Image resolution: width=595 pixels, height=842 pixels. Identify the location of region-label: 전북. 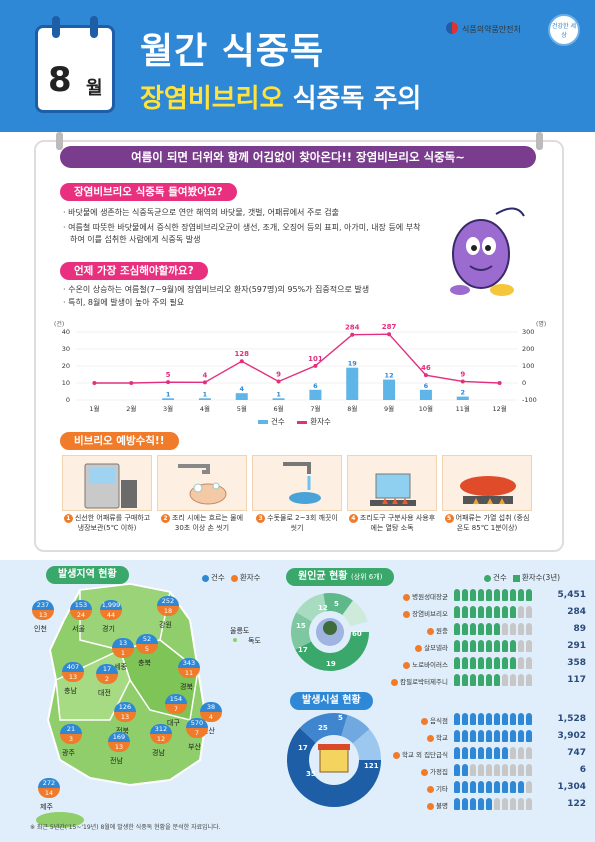
(122, 731).